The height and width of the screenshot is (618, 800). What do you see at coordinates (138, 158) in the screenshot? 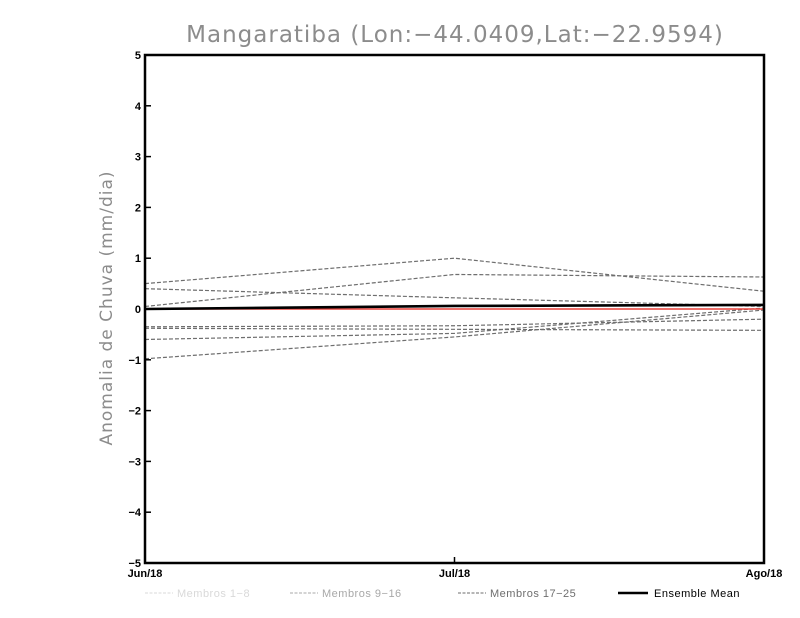
I see `y-tick-label: 3` at bounding box center [138, 158].